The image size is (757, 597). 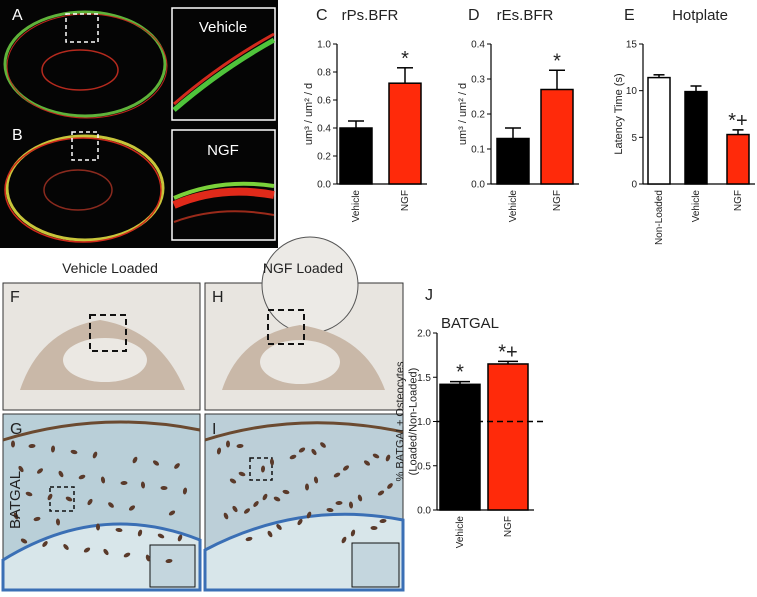 I want to click on panel-label: J, so click(x=429, y=295).